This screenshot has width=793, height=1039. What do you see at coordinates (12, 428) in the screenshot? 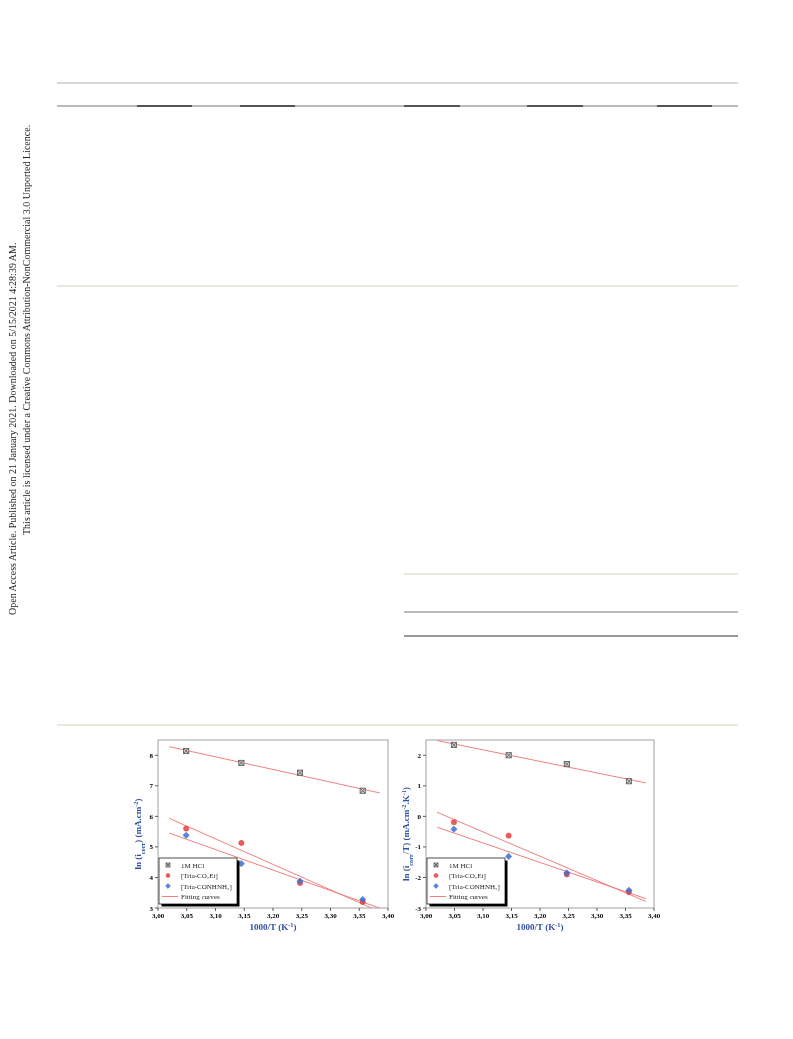
I see `text: Open Access Article. Published on 21 January 2021. Downloaded on 5/15/2021 4:28:39 AM.` at bounding box center [12, 428].